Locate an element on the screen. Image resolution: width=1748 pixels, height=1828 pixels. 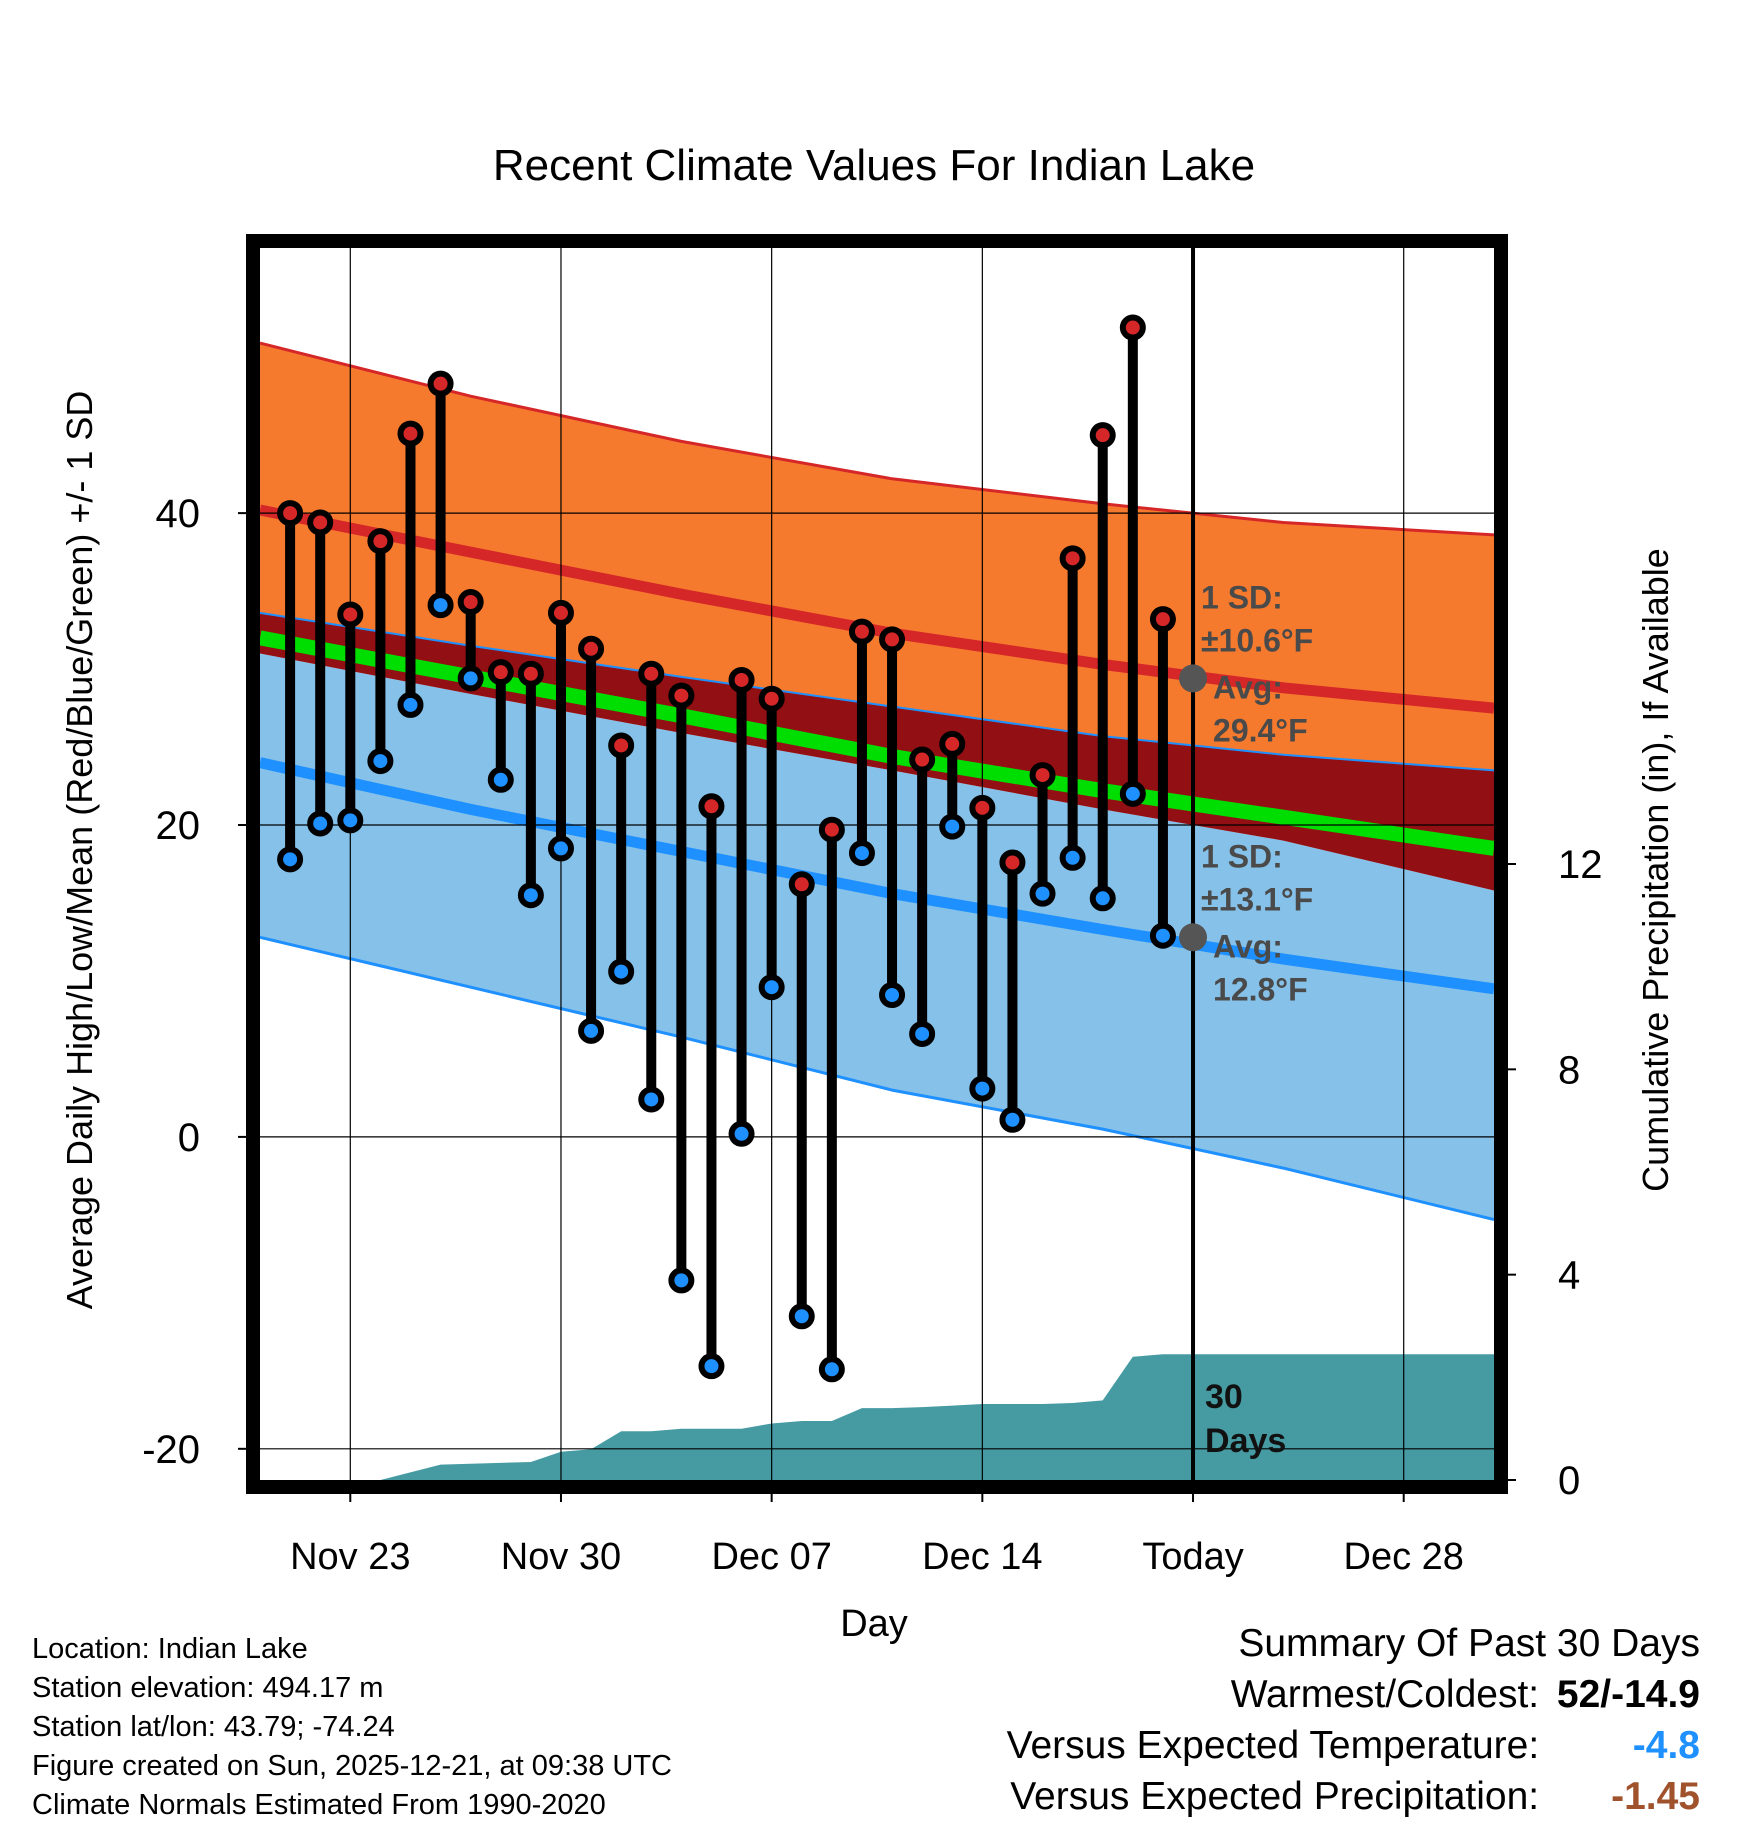
x-tick-label: Dec 14 is located at coordinates (982, 1557).